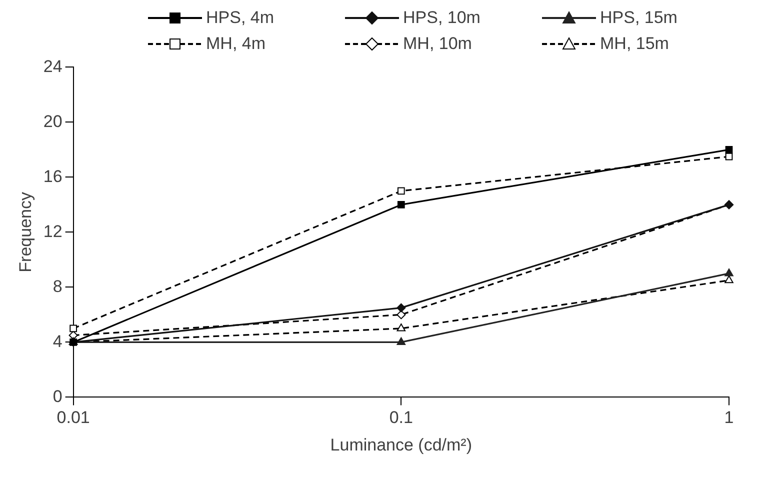  Describe the element at coordinates (634, 44) in the screenshot. I see `legend-label: MH, 15m` at that location.